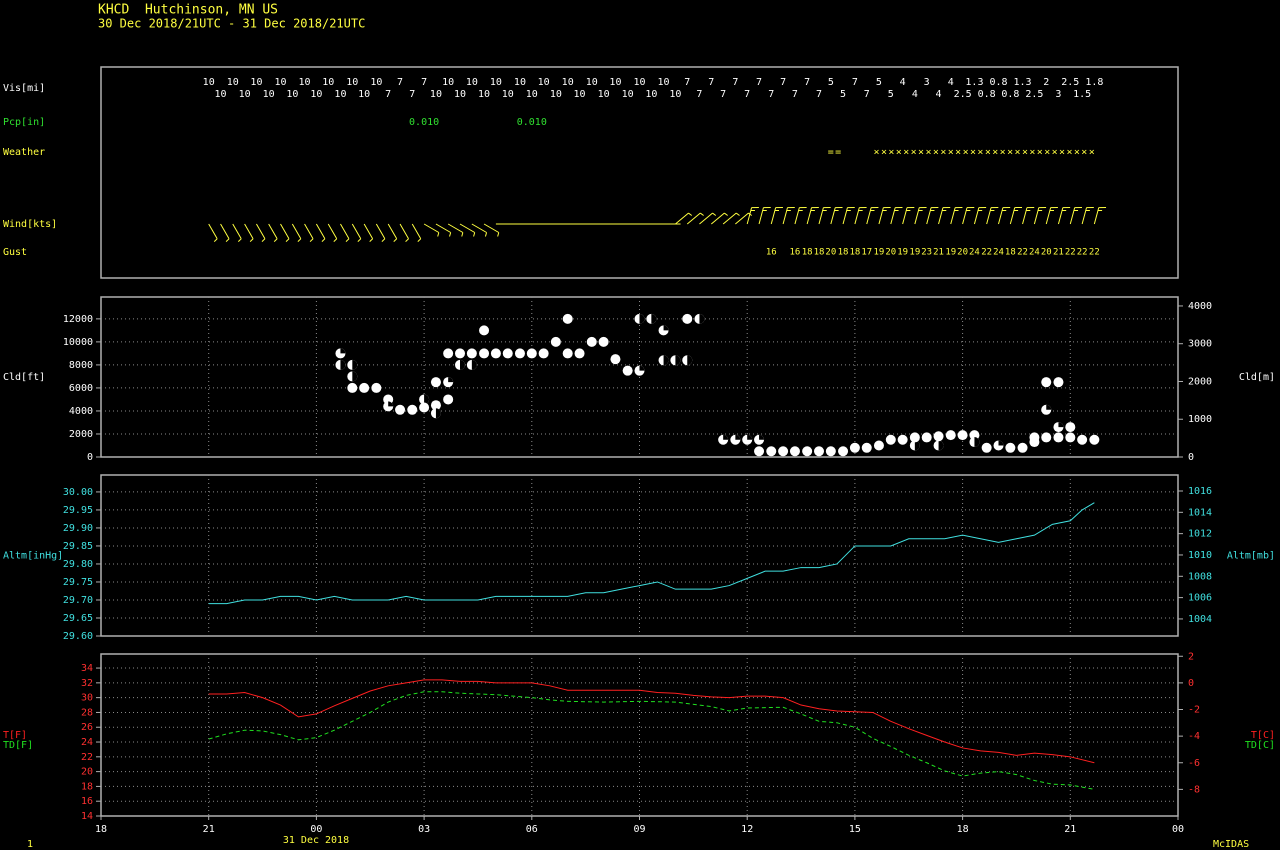 The width and height of the screenshot is (1280, 850). What do you see at coordinates (1257, 377) in the screenshot?
I see `y2-axis-label: Cld[m]` at bounding box center [1257, 377].